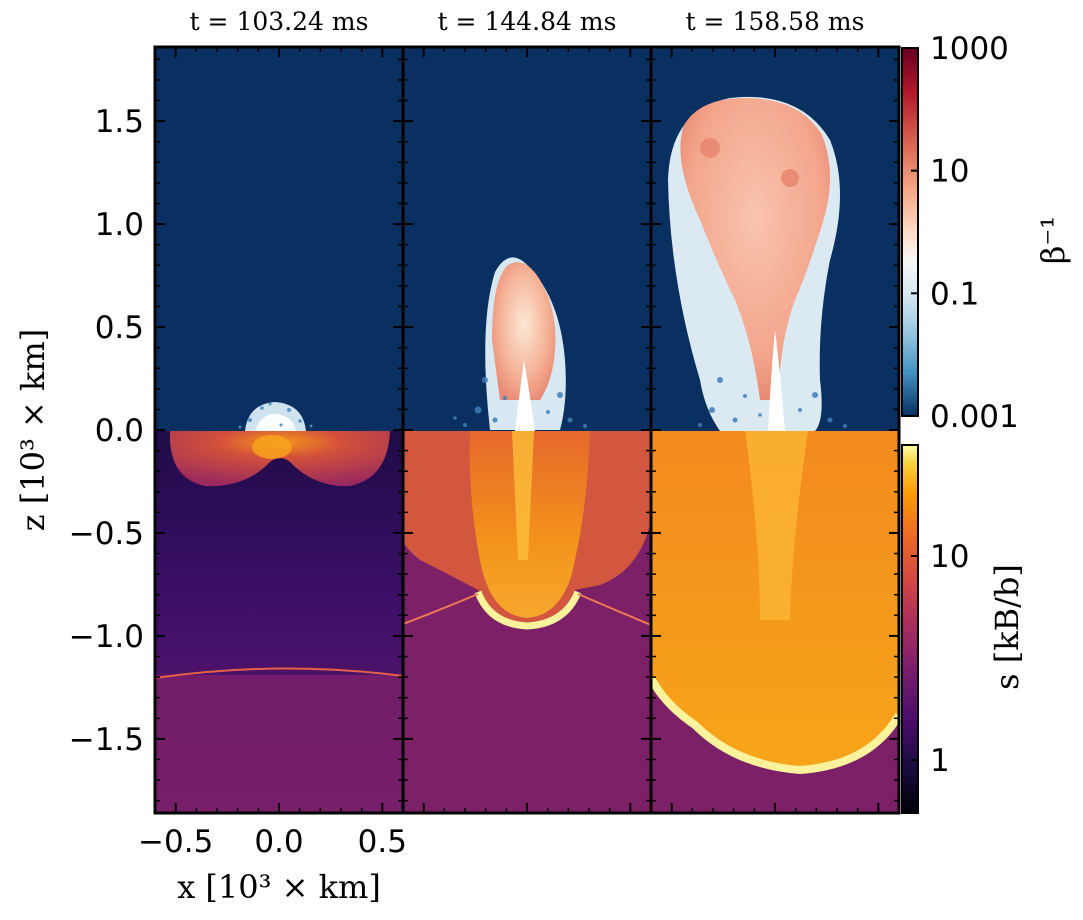 The height and width of the screenshot is (920, 1083). Describe the element at coordinates (279, 887) in the screenshot. I see `x-axis-label: x [10³ × km]` at that location.